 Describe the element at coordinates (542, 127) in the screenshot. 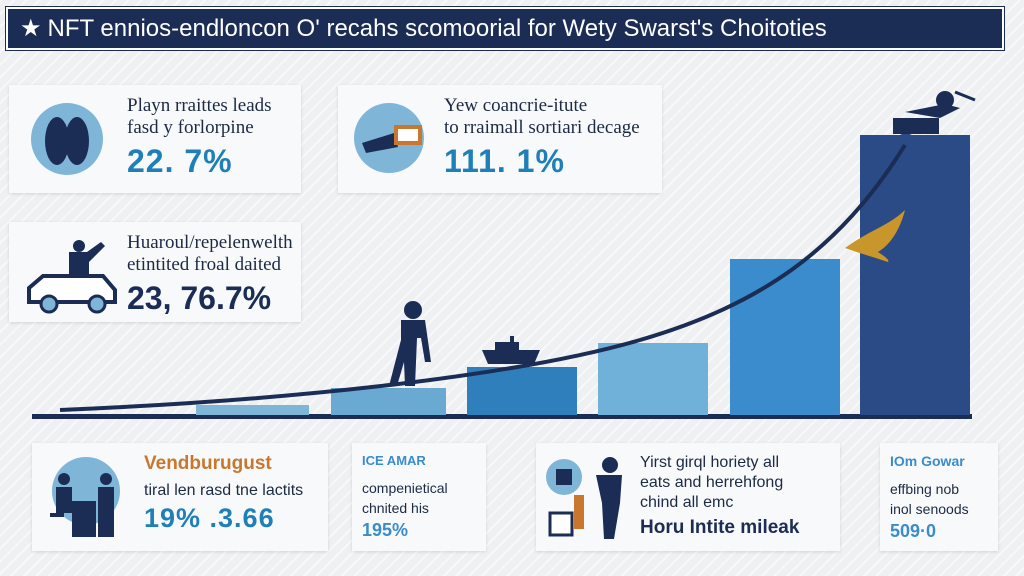

I see `card-label-line-2: to rraimall sortiari decage` at that location.